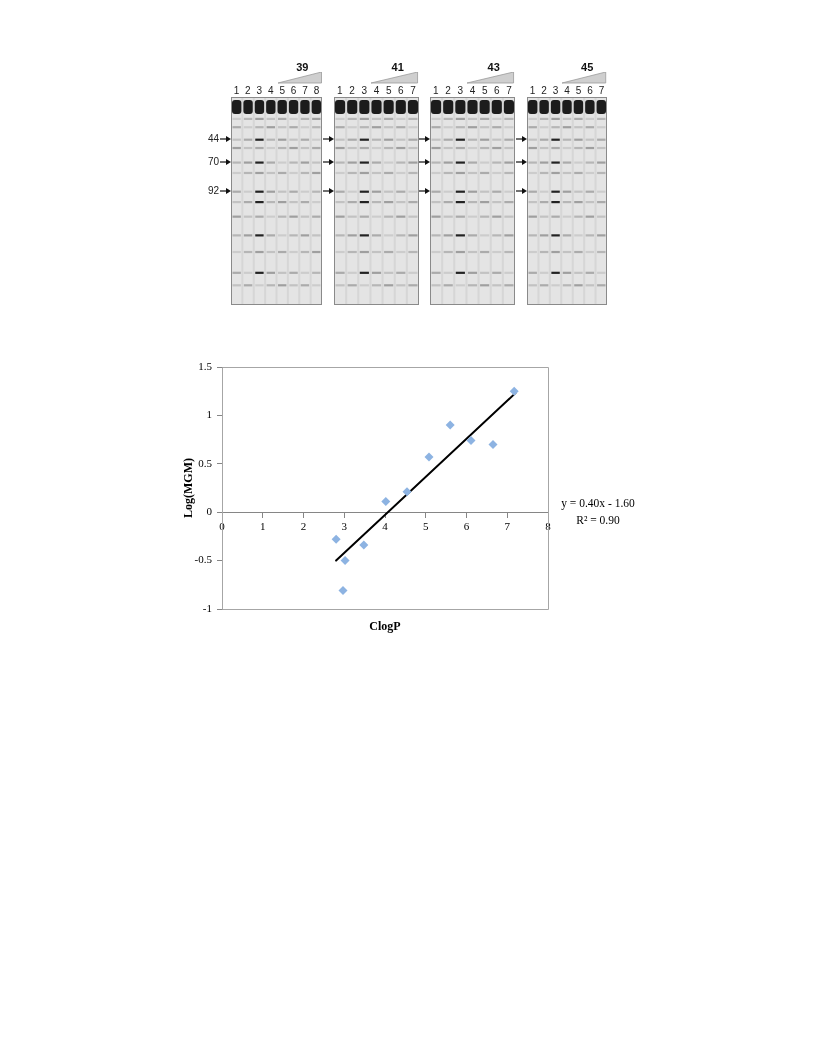  I want to click on text: 92, so click(212, 191).